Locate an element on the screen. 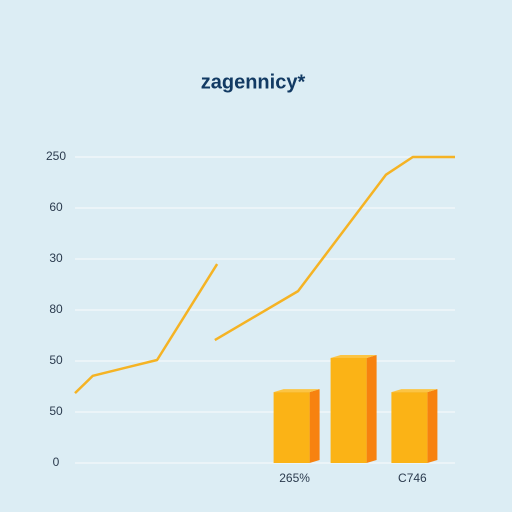 This screenshot has width=512, height=512. x-tick-label: C746 is located at coordinates (412, 478).